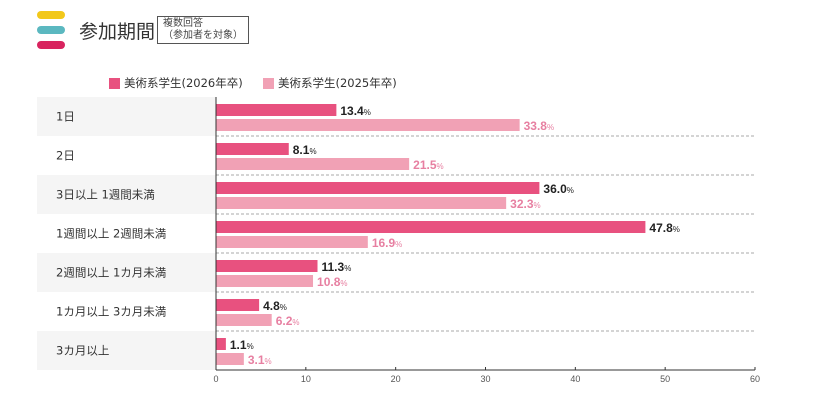 The image size is (840, 403). Describe the element at coordinates (203, 35) in the screenshot. I see `note-line-2: （参加者を対象）` at that location.